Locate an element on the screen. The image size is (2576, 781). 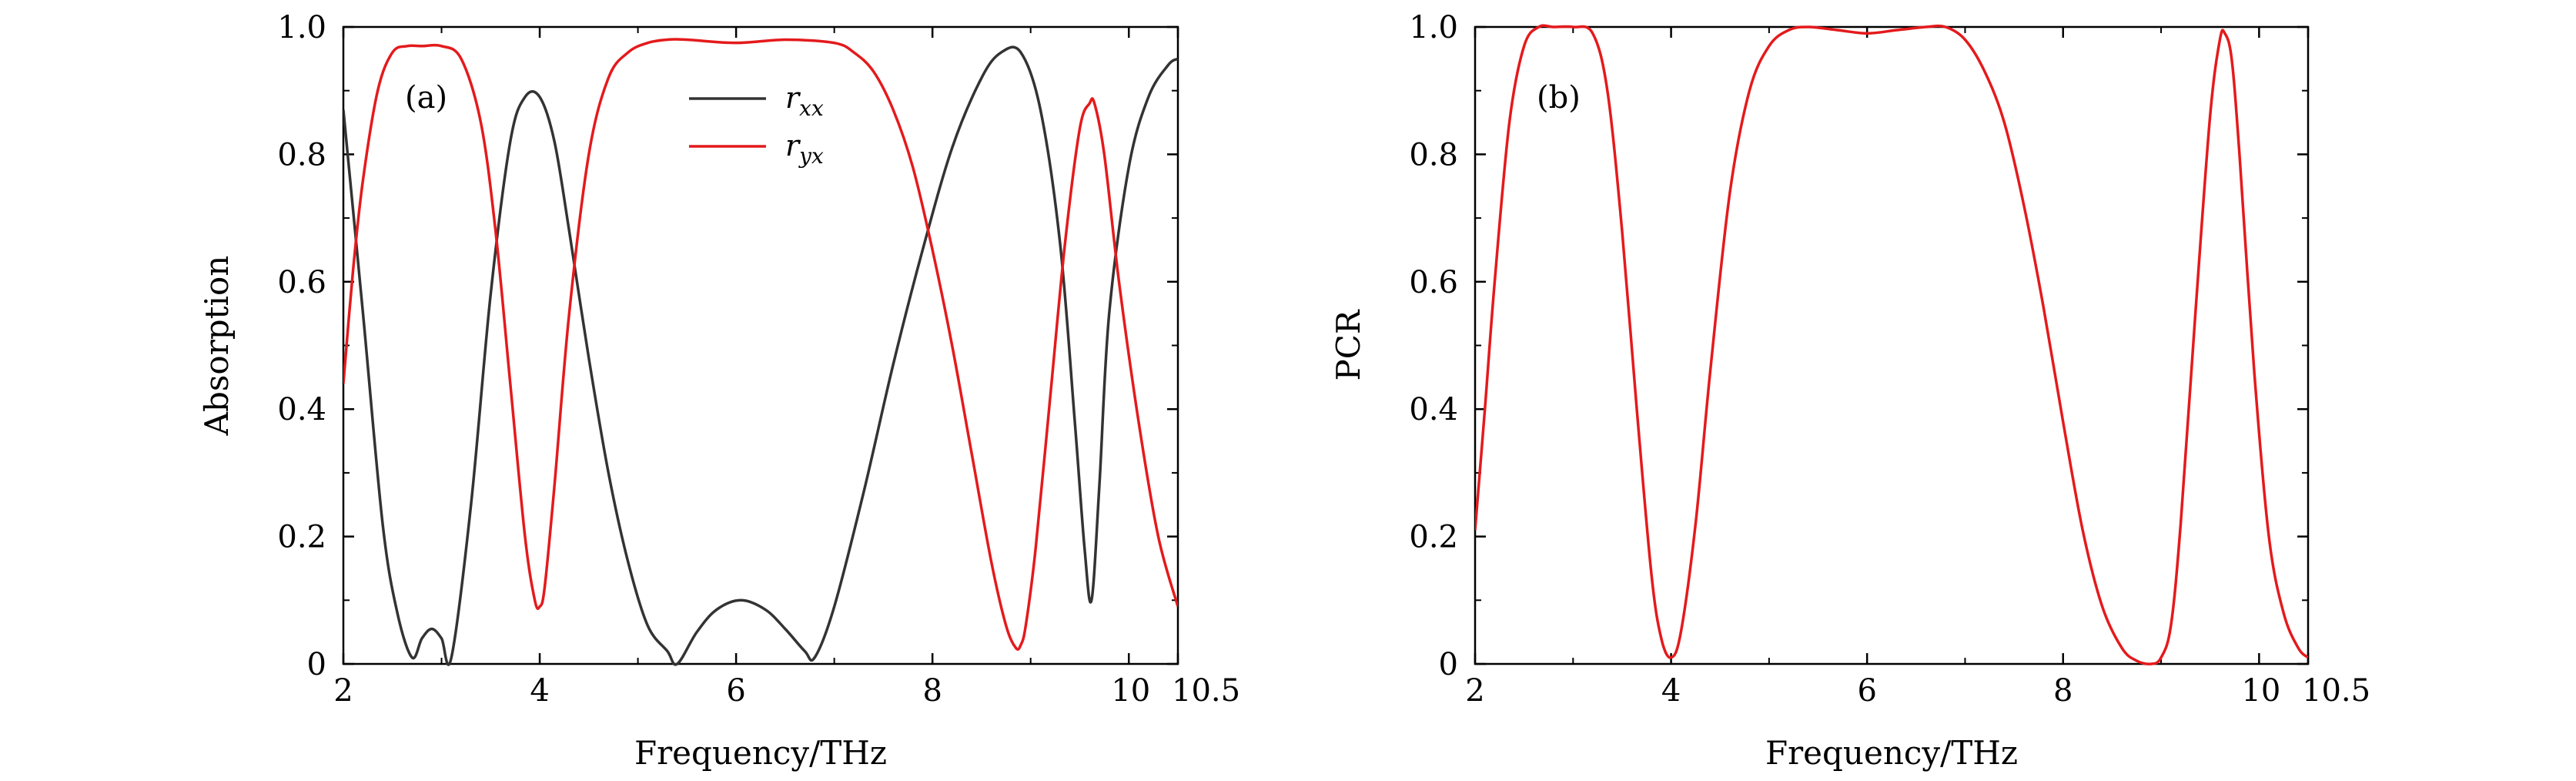
legend-label: ryx is located at coordinates (805, 149).